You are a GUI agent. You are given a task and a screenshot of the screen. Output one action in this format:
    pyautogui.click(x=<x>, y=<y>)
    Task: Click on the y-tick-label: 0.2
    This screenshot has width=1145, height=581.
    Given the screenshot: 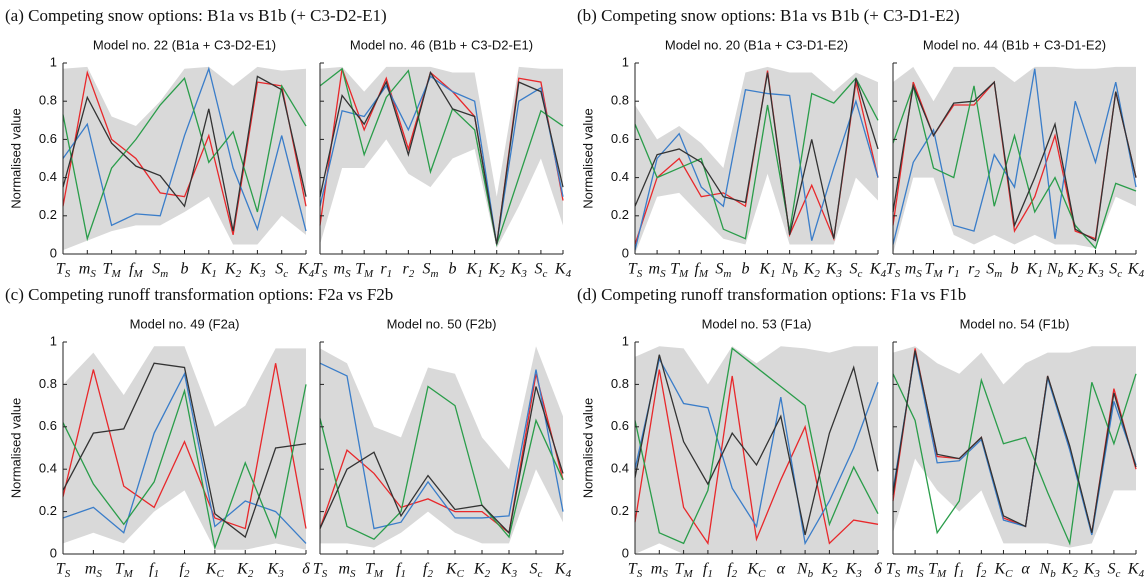 What is the action you would take?
    pyautogui.click(x=48, y=510)
    